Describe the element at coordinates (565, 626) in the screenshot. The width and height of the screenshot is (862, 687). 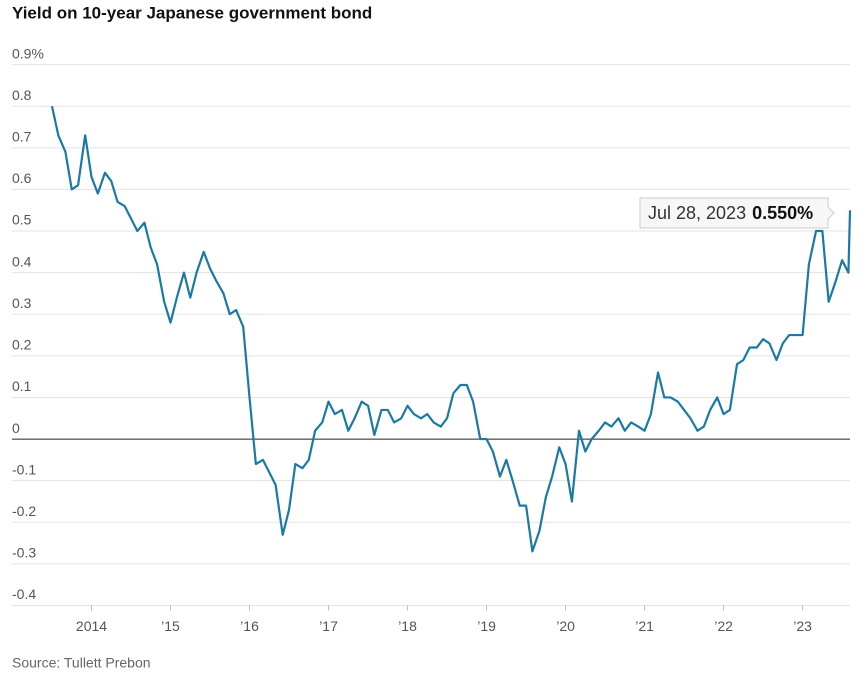
I see `x-tick-label: ’20` at that location.